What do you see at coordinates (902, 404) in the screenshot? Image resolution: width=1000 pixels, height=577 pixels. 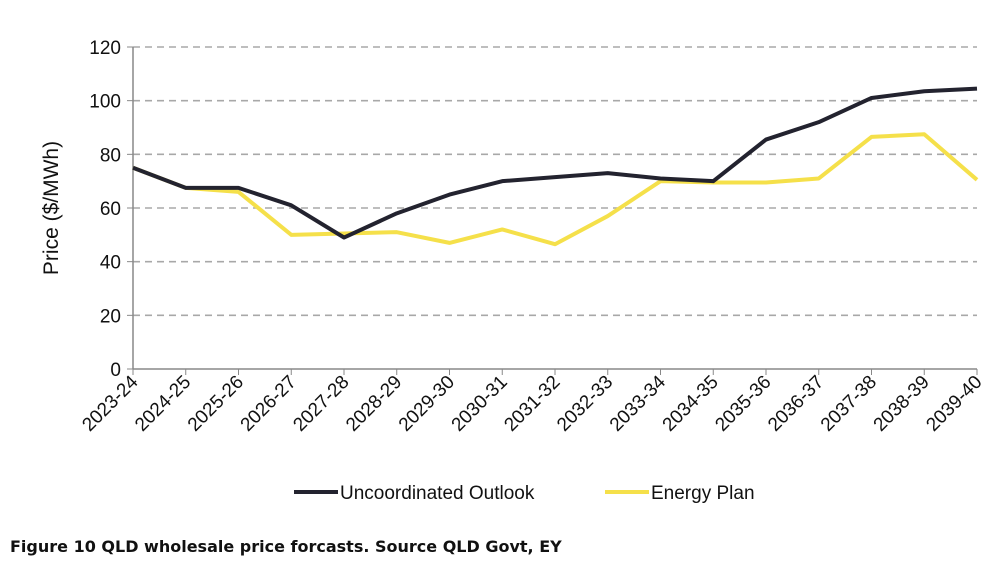 I see `x-tick-label: 2038-39` at bounding box center [902, 404].